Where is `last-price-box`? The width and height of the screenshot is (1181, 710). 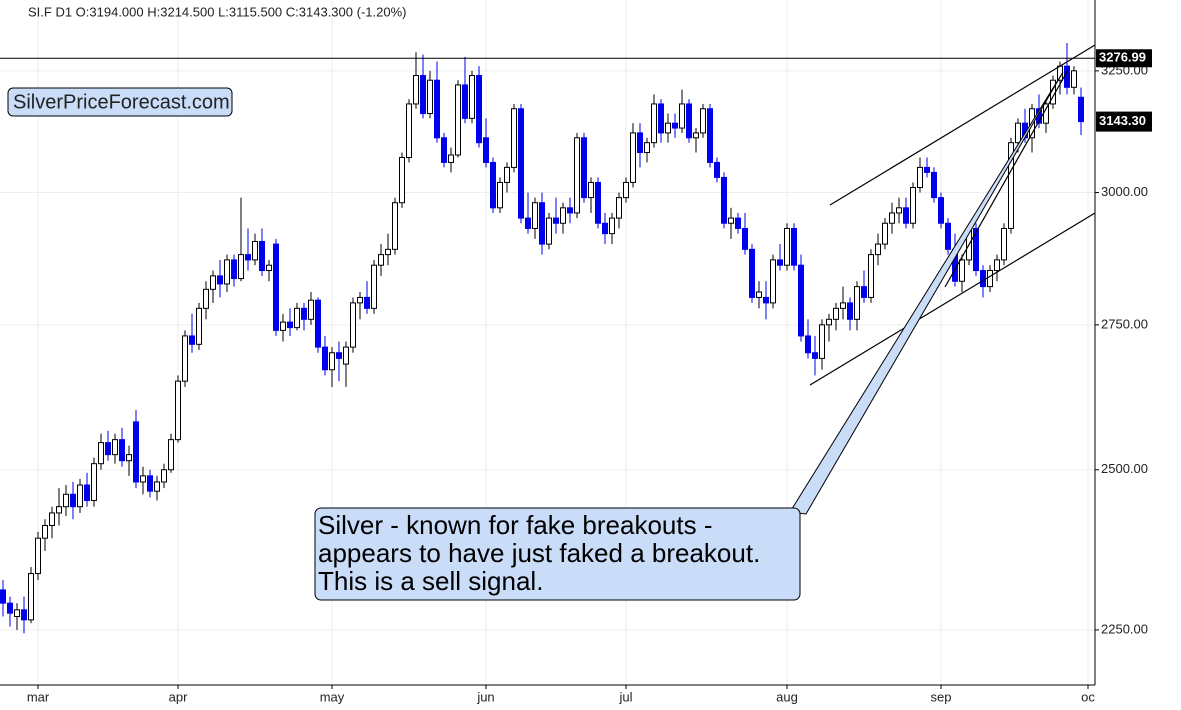
last-price-box is located at coordinates (1124, 121).